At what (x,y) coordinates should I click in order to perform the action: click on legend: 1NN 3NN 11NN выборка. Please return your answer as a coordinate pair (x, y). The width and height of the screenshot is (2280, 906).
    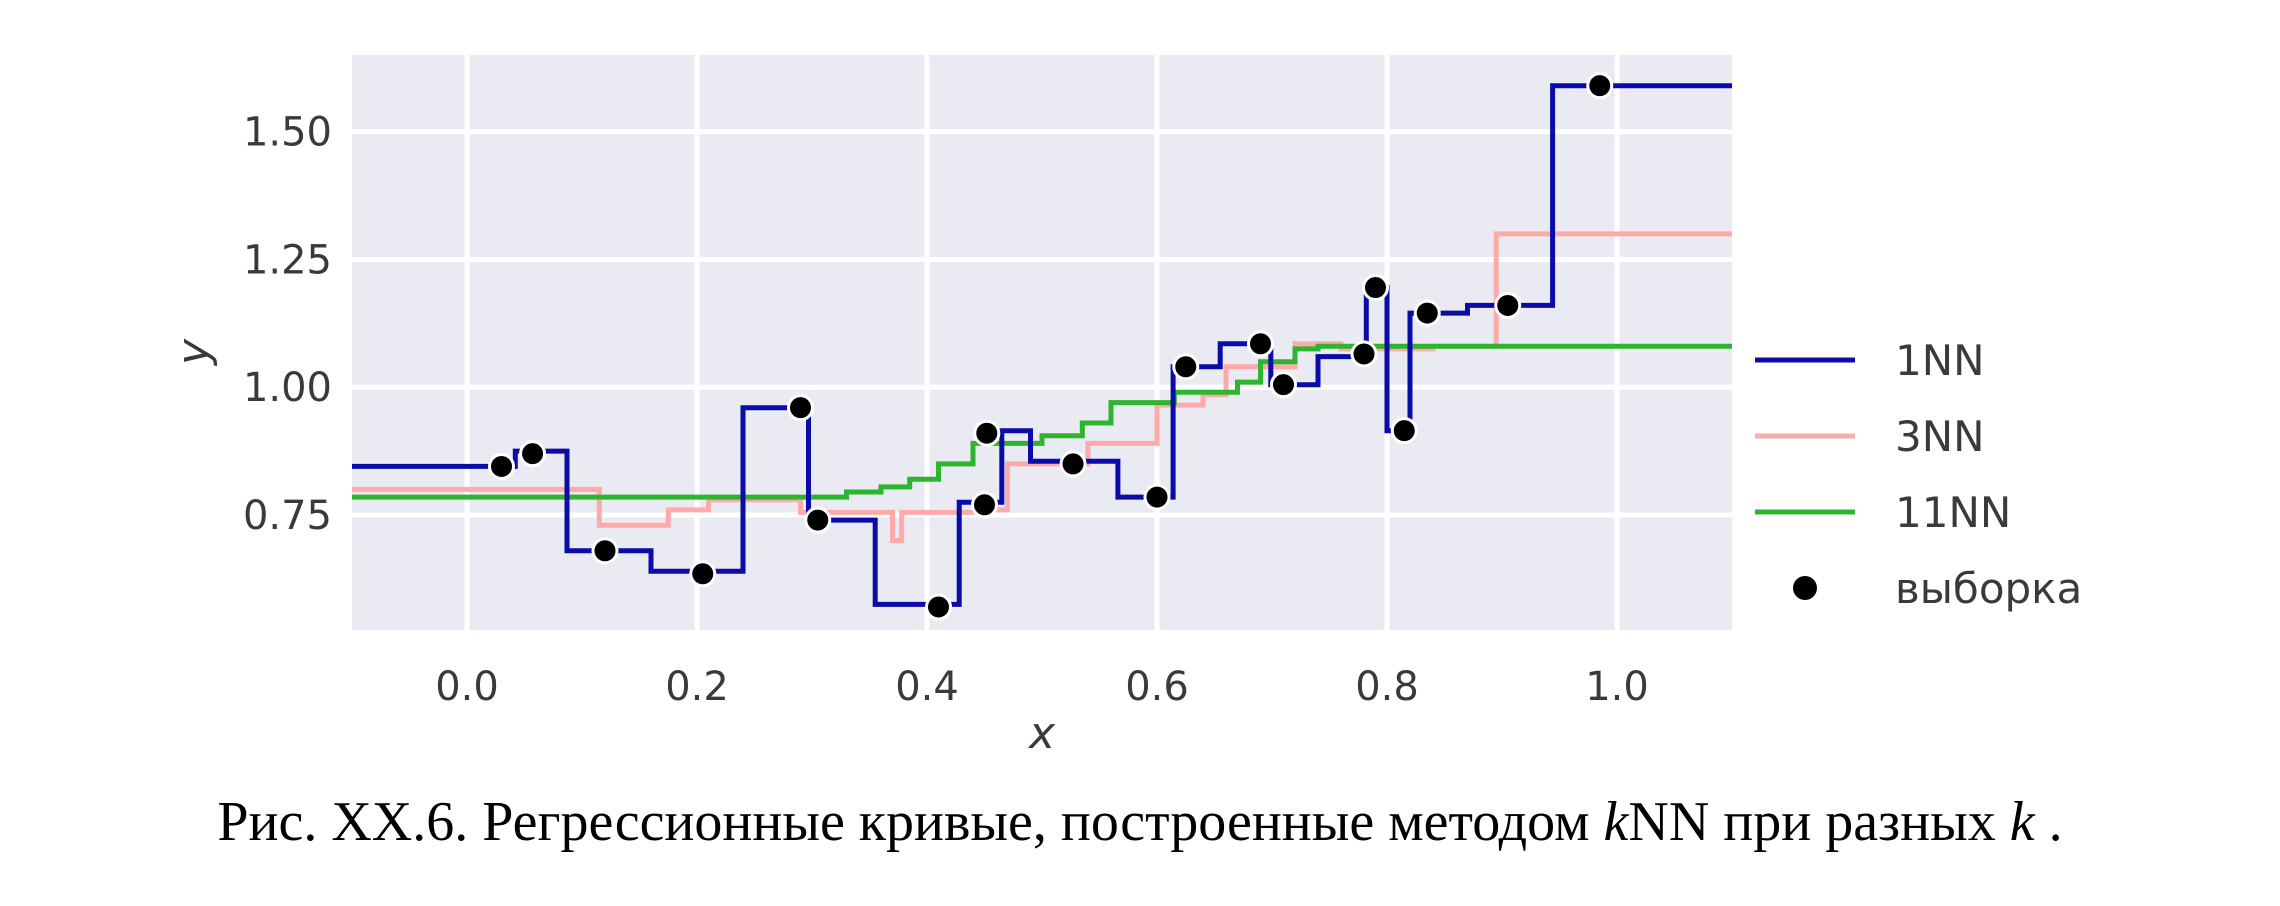
    Looking at the image, I should click on (1918, 474).